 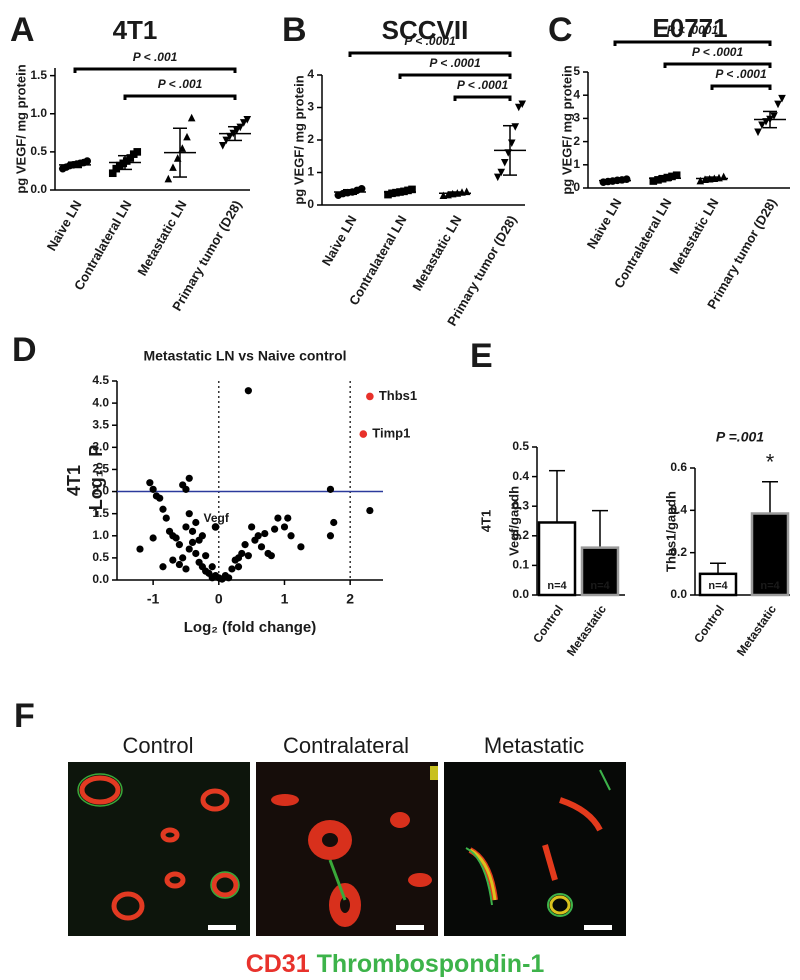 What do you see at coordinates (576, 141) in the screenshot?
I see `y-tick-label: 2` at bounding box center [576, 141].